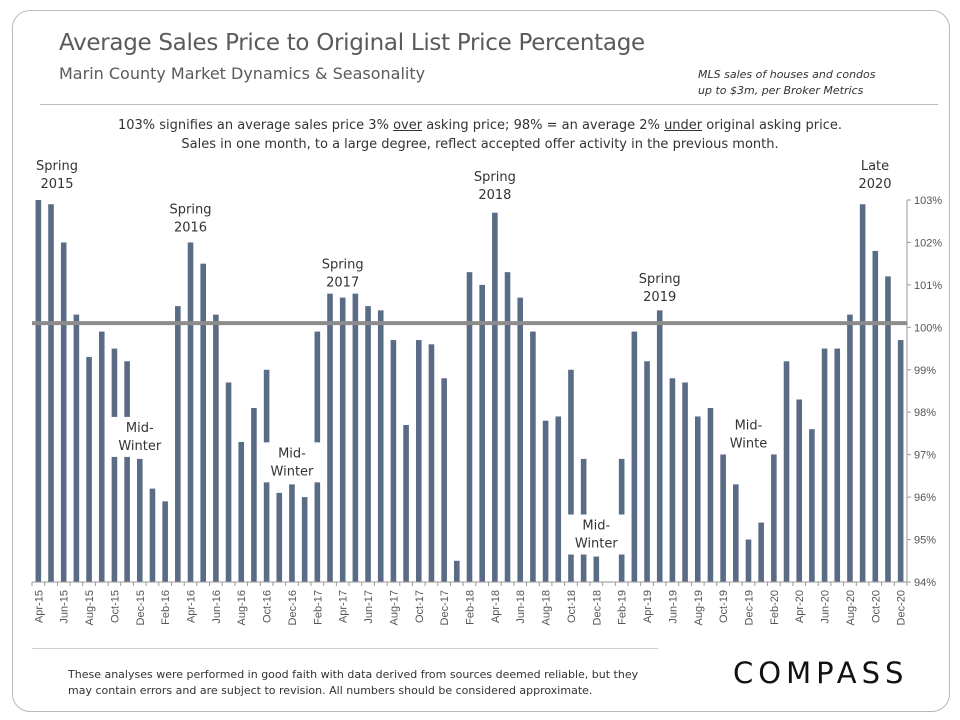 The image size is (960, 720). Describe the element at coordinates (800, 606) in the screenshot. I see `x-tick-label: Apr-20` at that location.